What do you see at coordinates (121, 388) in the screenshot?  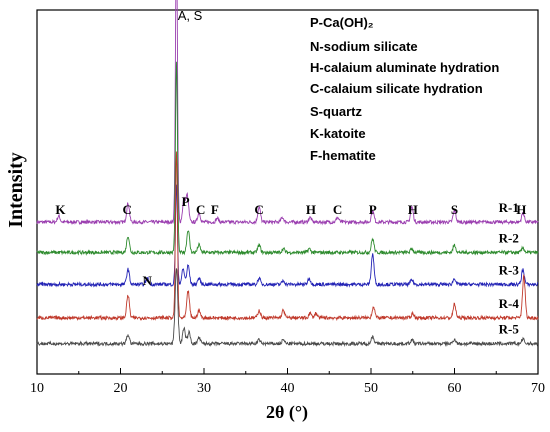 I see `x-tick-label: 20` at bounding box center [121, 388].